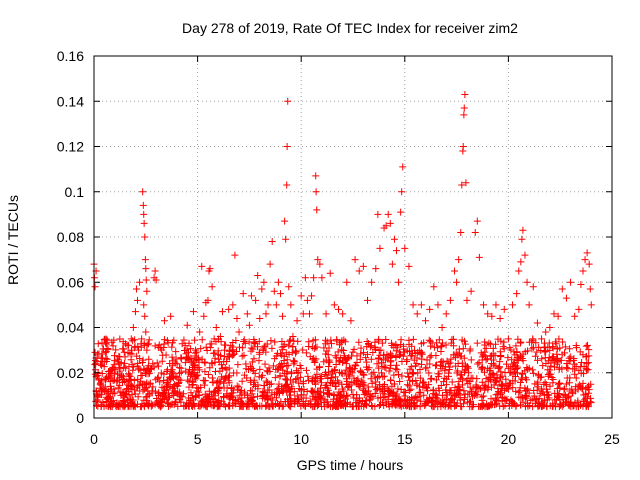 The height and width of the screenshot is (480, 640). I want to click on x-tick-label: 5, so click(198, 439).